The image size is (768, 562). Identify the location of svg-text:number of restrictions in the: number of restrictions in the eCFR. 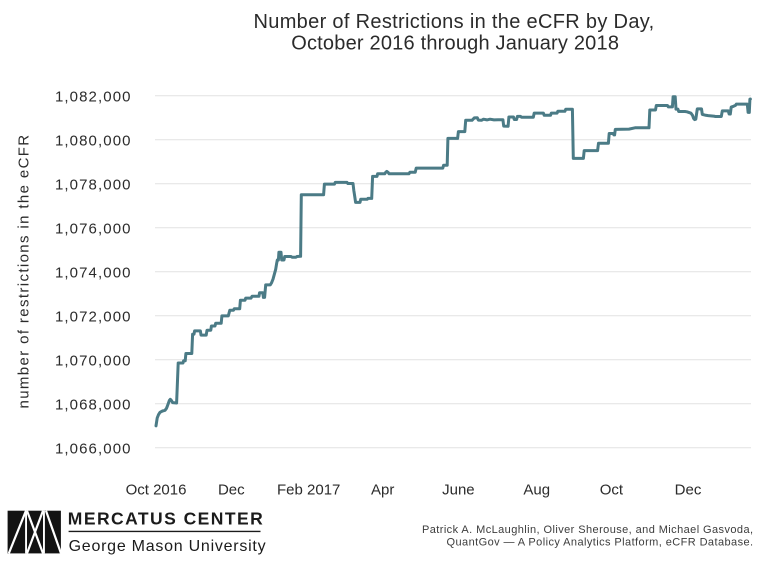
(24, 270).